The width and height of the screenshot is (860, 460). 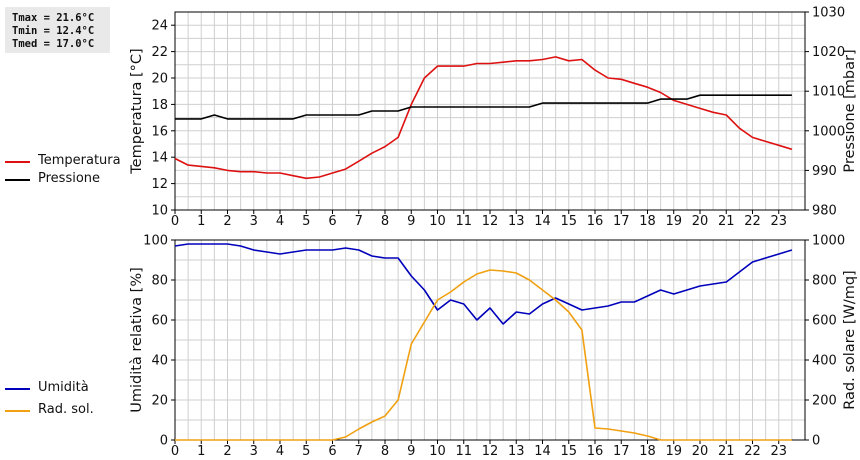 I want to click on top-x-tick-label: 4, so click(x=280, y=221).